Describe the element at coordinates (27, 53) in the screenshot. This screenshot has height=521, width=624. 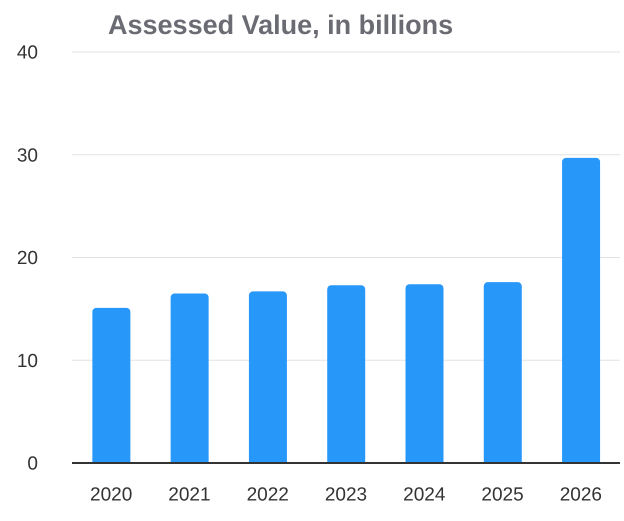
I see `y-tick-label: 40` at that location.